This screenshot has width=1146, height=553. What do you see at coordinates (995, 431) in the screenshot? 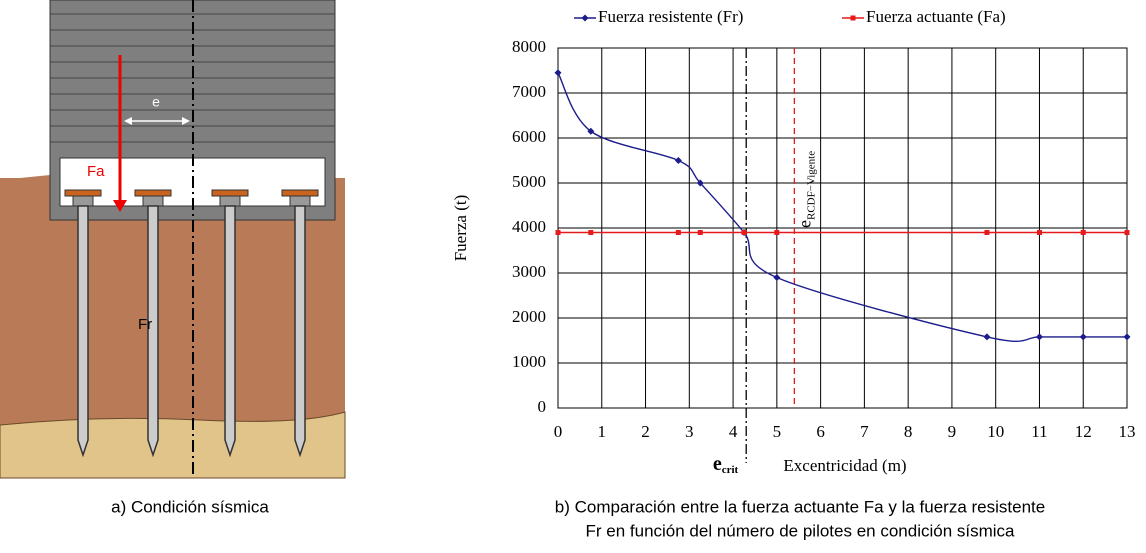
I see `x-tick-label: 10` at bounding box center [995, 431].